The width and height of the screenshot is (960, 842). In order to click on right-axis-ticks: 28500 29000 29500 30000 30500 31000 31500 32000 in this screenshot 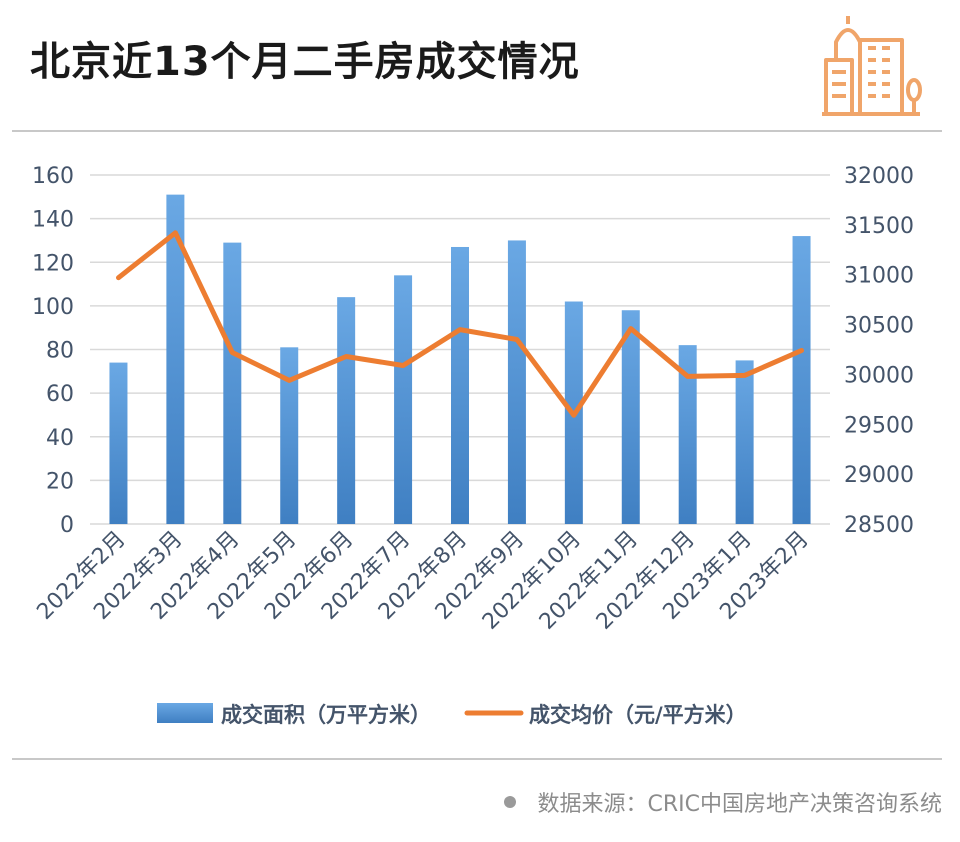, I will do `click(879, 351)`.